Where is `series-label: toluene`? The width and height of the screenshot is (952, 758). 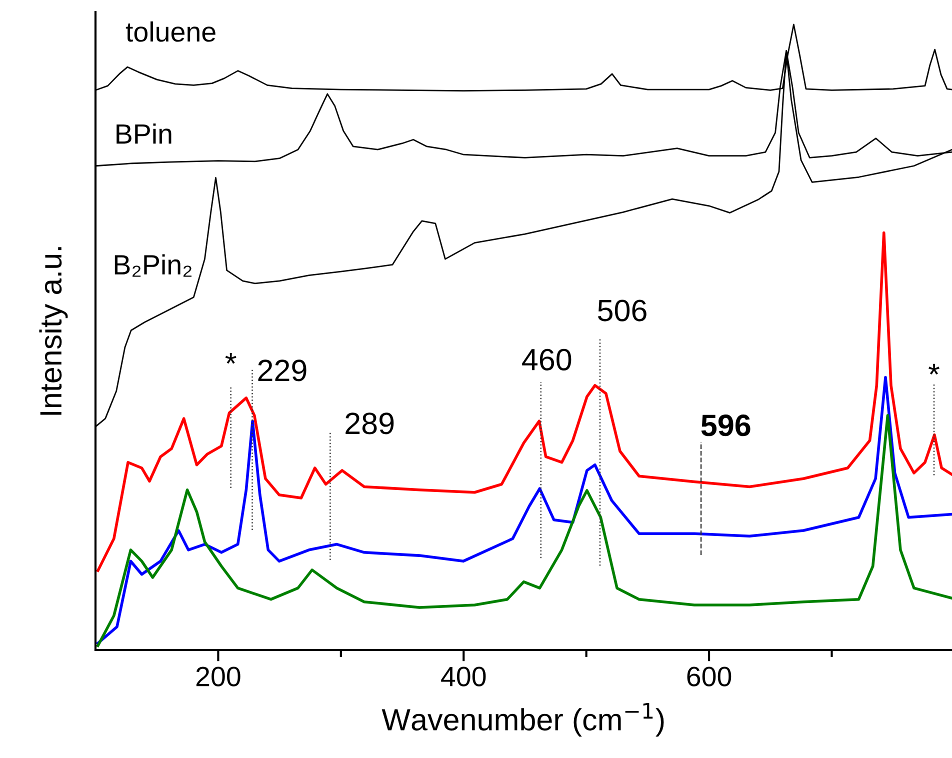
series-label: toluene is located at coordinates (171, 31).